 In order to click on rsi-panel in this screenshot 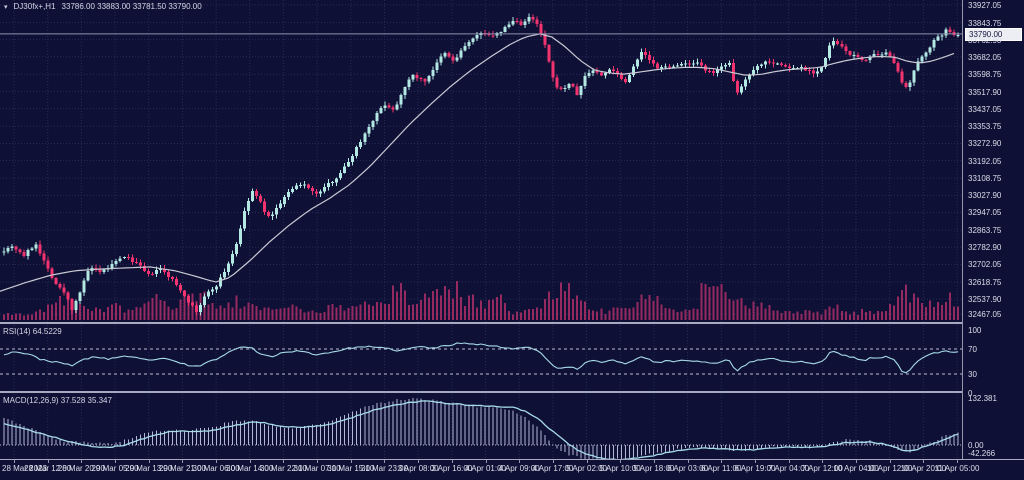, I will do `click(481, 358)`.